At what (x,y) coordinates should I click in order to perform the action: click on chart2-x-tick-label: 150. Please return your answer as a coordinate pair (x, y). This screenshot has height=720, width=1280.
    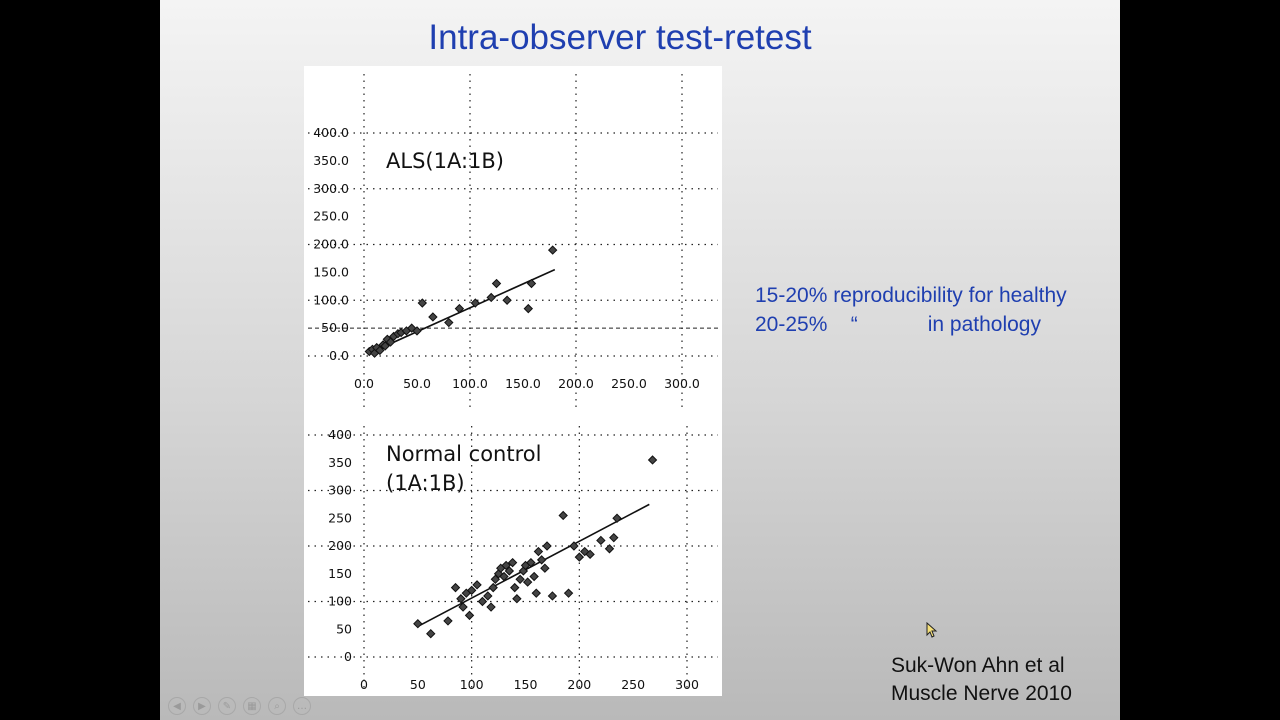
    Looking at the image, I should click on (526, 684).